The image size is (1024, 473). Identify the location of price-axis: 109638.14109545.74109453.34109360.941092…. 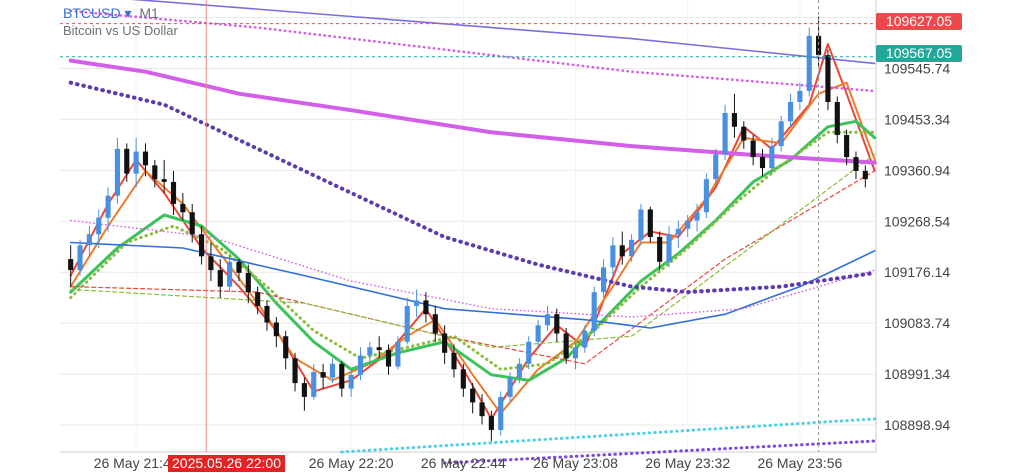
(917, 221).